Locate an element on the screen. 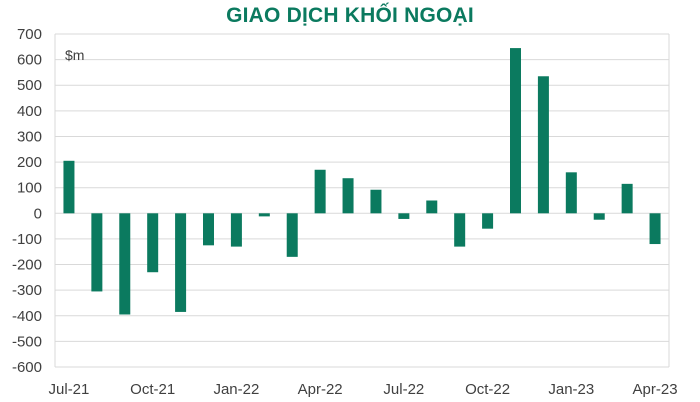 The width and height of the screenshot is (700, 402). y-tick-label: 500 is located at coordinates (29, 85).